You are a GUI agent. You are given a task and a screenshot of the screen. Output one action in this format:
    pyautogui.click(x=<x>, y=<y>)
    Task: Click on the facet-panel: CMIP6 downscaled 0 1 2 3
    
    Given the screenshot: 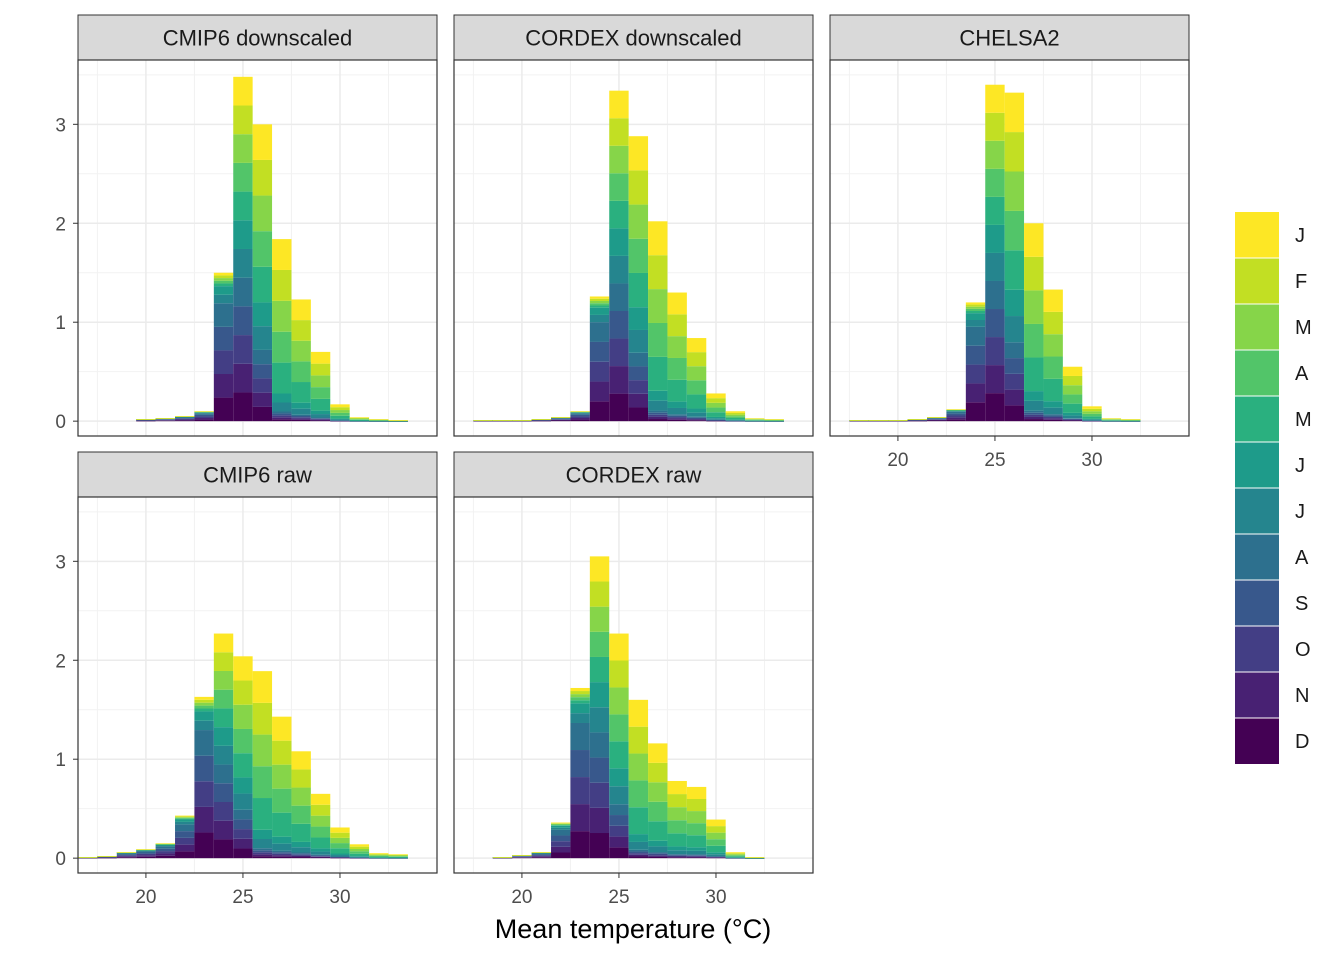 What is the action you would take?
    pyautogui.click(x=246, y=225)
    